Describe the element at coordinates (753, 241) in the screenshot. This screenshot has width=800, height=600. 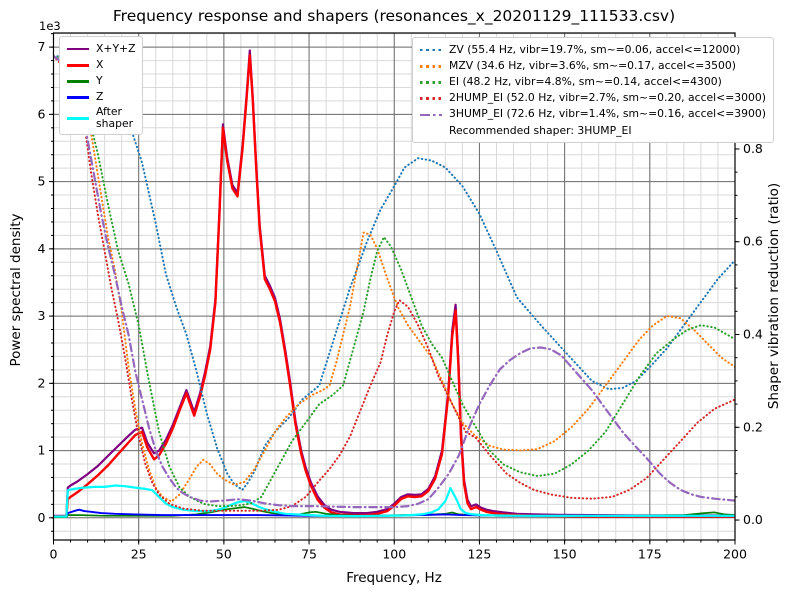
I see `svg-text: 0.6` at that location.